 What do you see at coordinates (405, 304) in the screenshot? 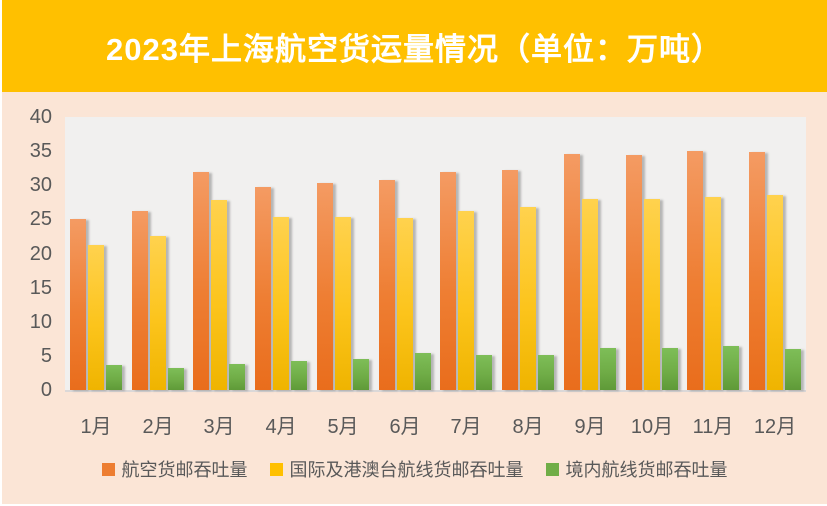
I see `bar-国际及港澳台航线货邮吞吐量-6月` at bounding box center [405, 304].